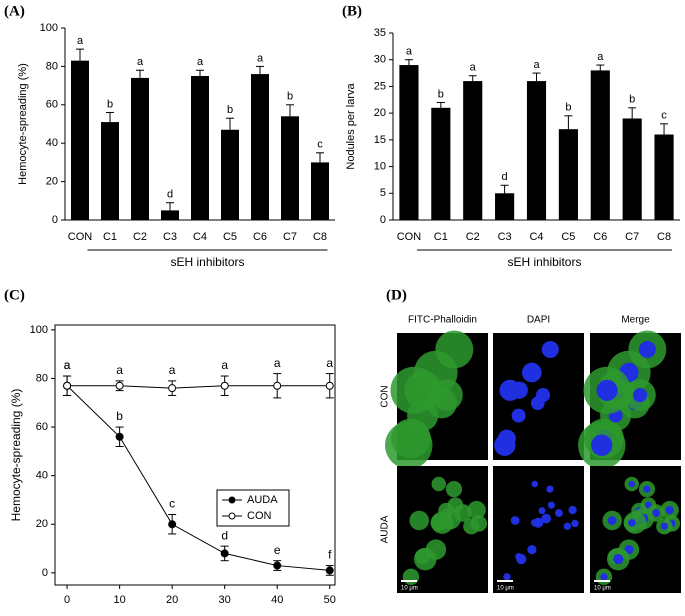 The height and width of the screenshot is (616, 685). I want to click on y-tick-label: 25, so click(380, 86).